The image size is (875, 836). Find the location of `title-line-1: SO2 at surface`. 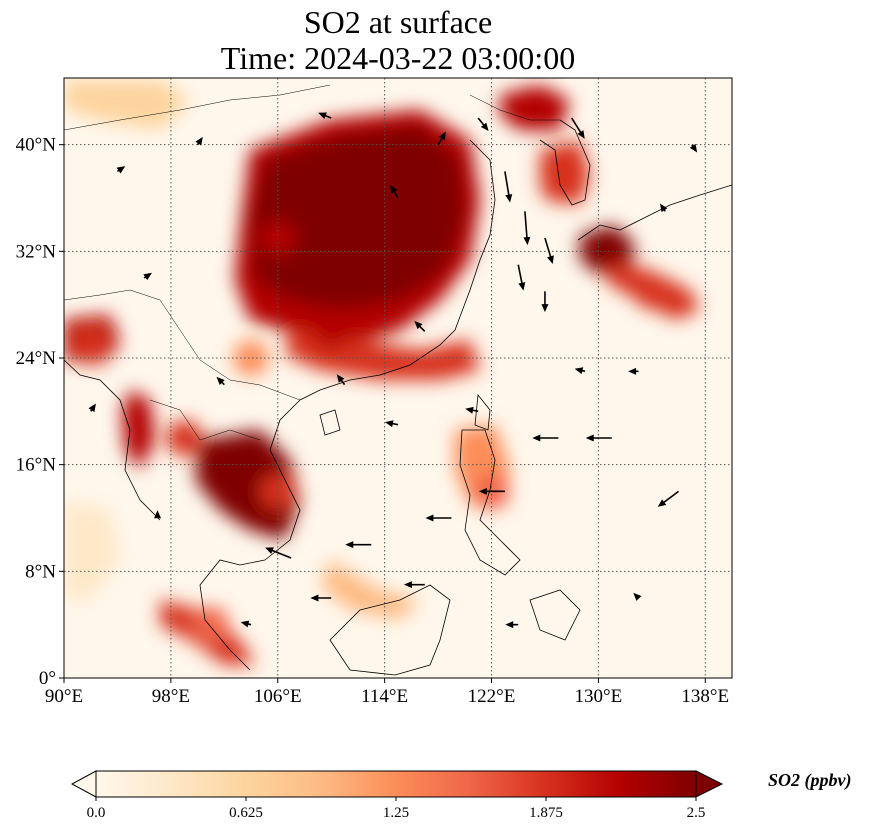

title-line-1: SO2 at surface is located at coordinates (398, 22).